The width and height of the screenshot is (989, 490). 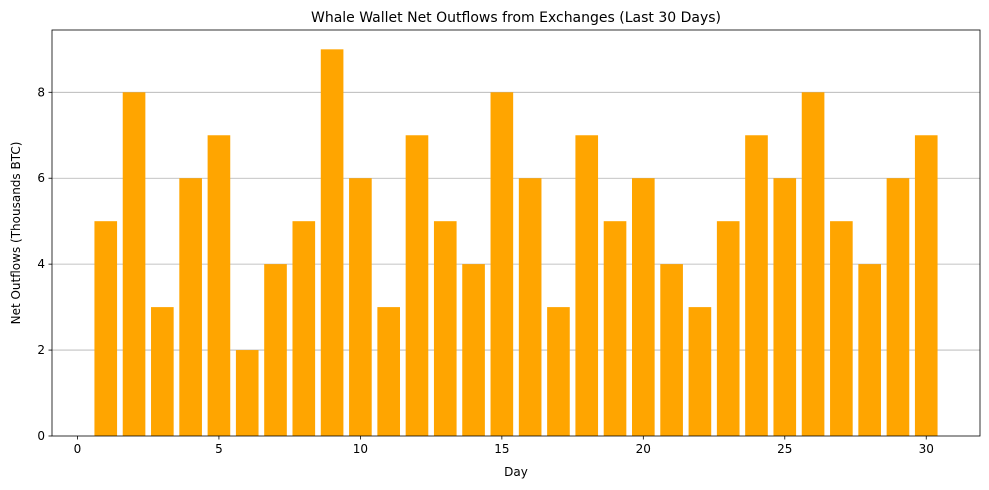 What do you see at coordinates (501, 449) in the screenshot?
I see `x-tick-label: 15` at bounding box center [501, 449].